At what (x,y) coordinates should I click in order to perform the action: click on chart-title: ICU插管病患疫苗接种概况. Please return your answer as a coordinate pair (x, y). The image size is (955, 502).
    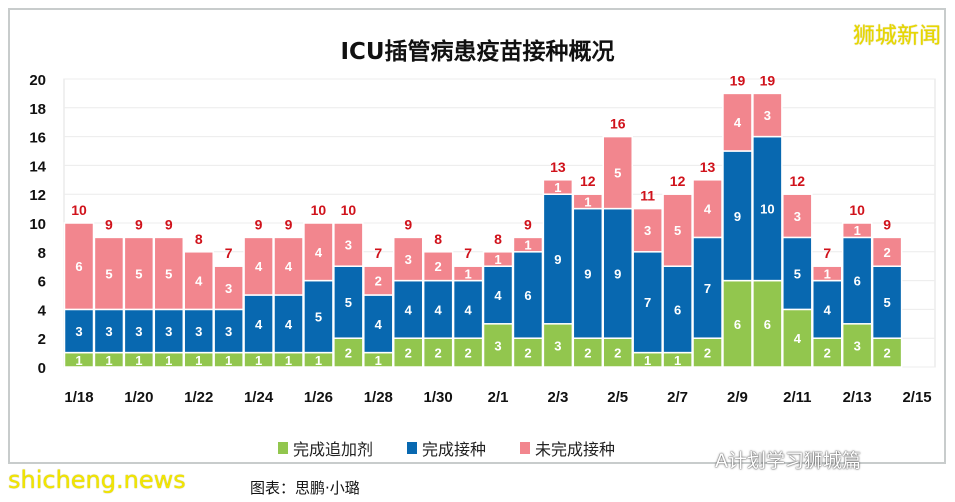
    Looking at the image, I should click on (477, 52).